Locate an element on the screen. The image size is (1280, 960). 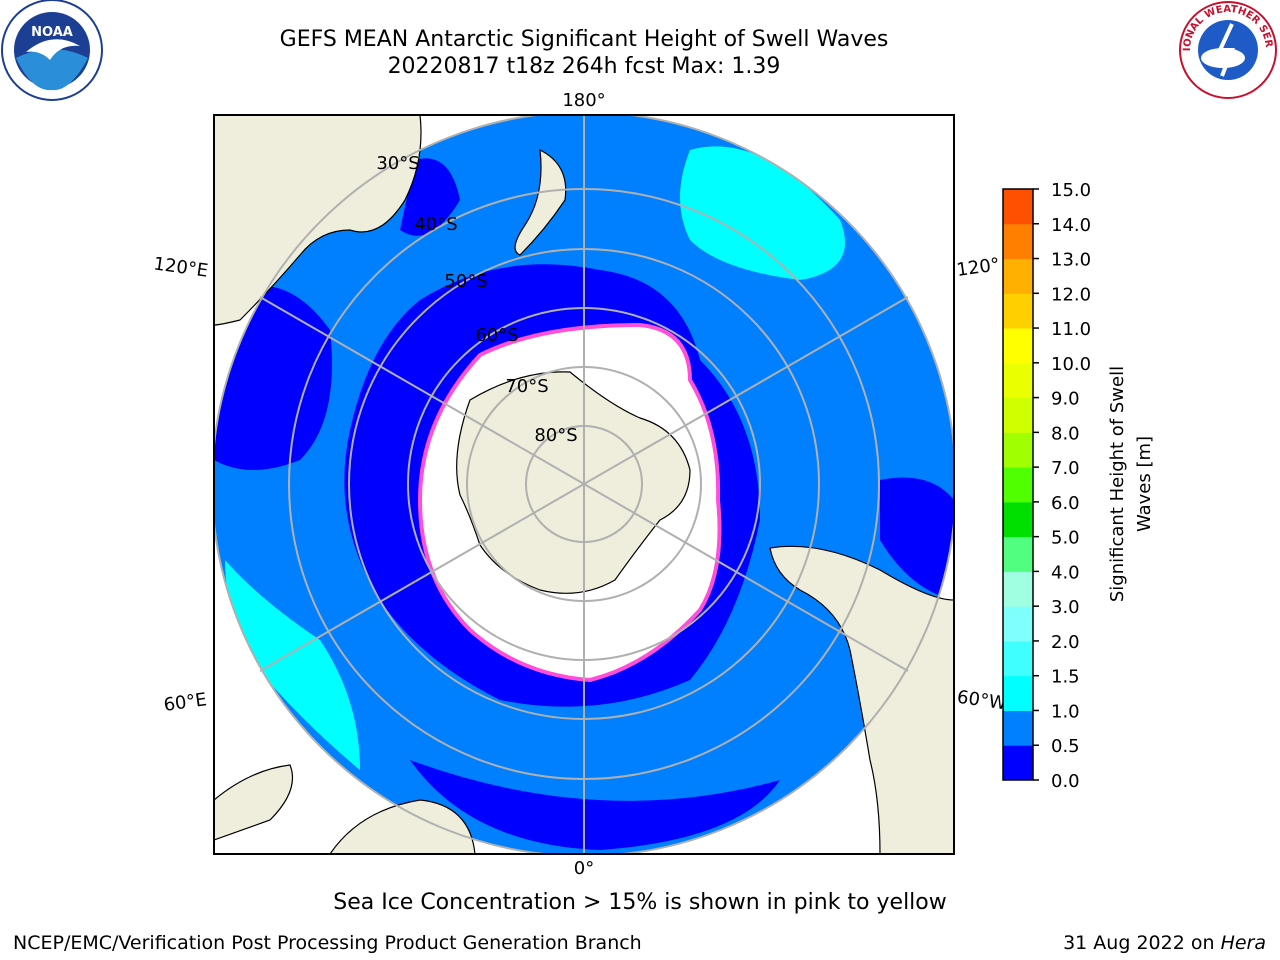
swell-band-low-north is located at coordinates (430, 197).